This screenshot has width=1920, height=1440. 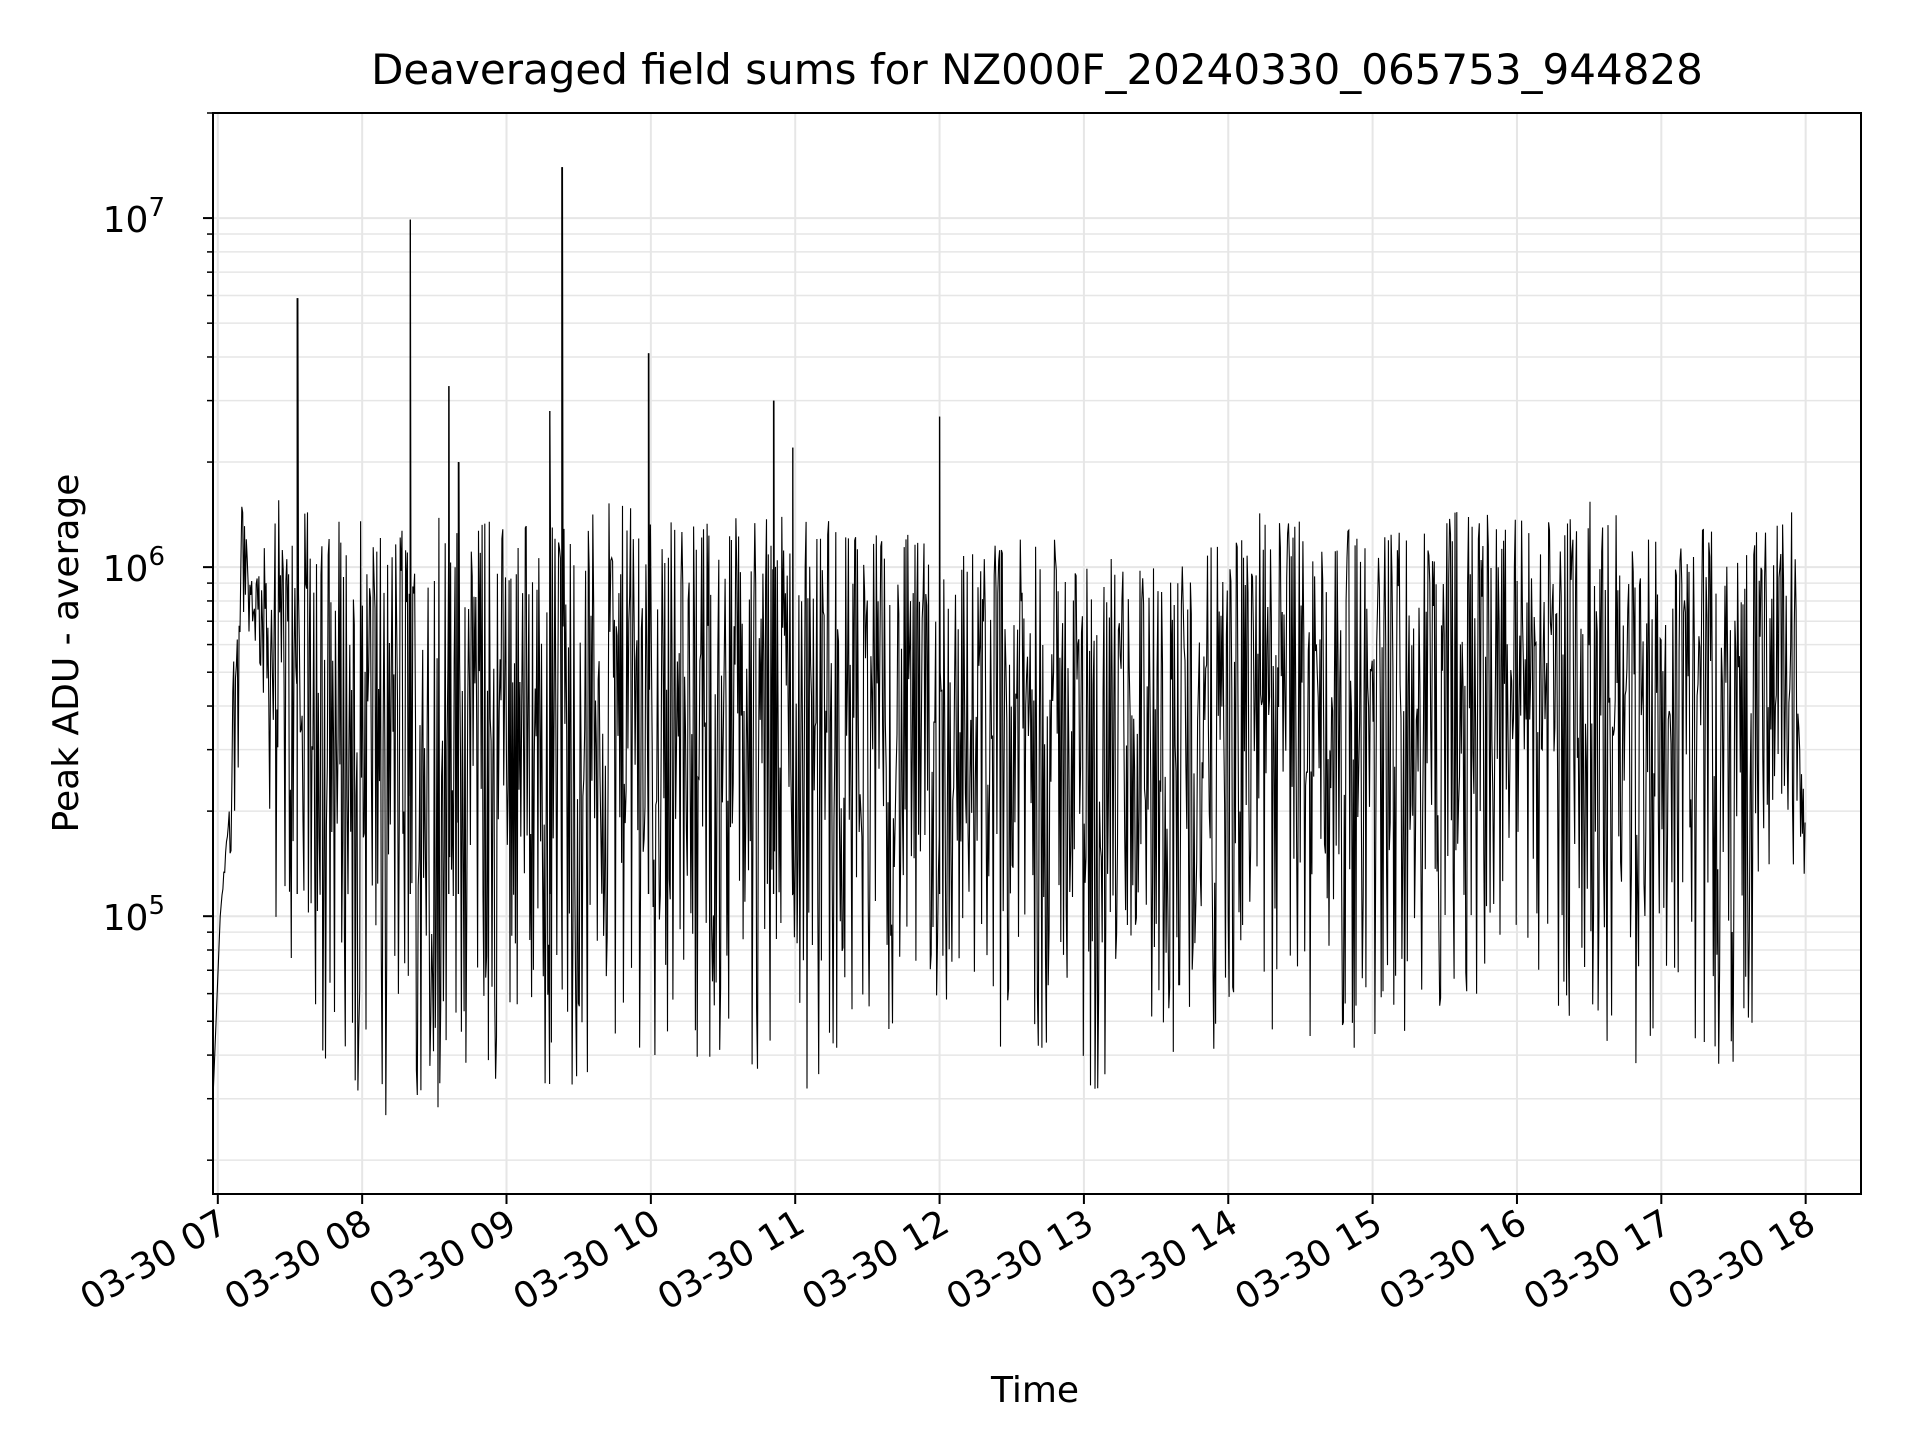 I want to click on y-tick-label: 10⁵, so click(x=134, y=915).